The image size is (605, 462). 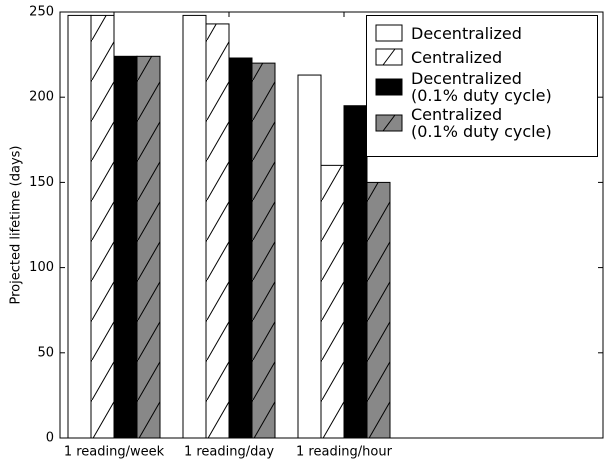 I want to click on legend-entry: Decentralized, so click(x=482, y=33).